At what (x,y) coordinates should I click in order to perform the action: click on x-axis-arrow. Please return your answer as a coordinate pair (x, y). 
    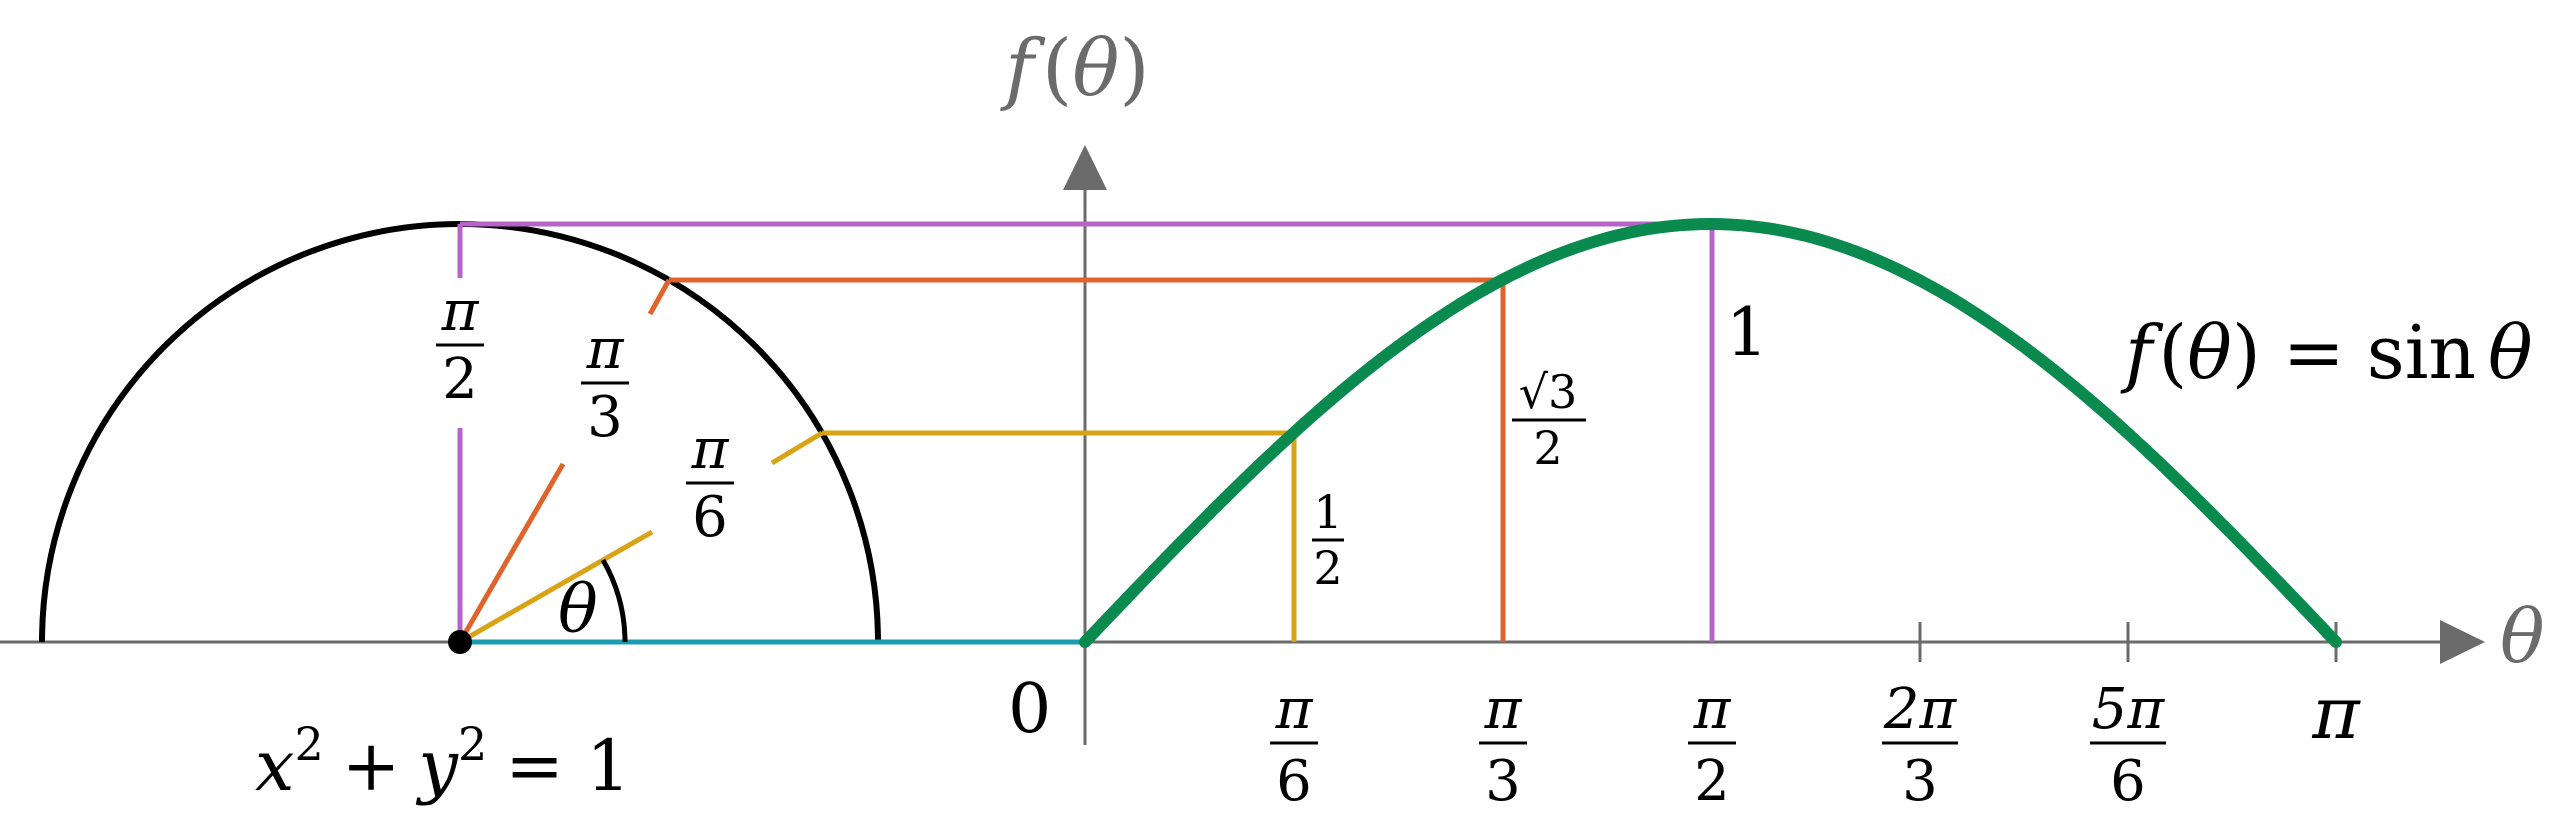
    Looking at the image, I should click on (2462, 642).